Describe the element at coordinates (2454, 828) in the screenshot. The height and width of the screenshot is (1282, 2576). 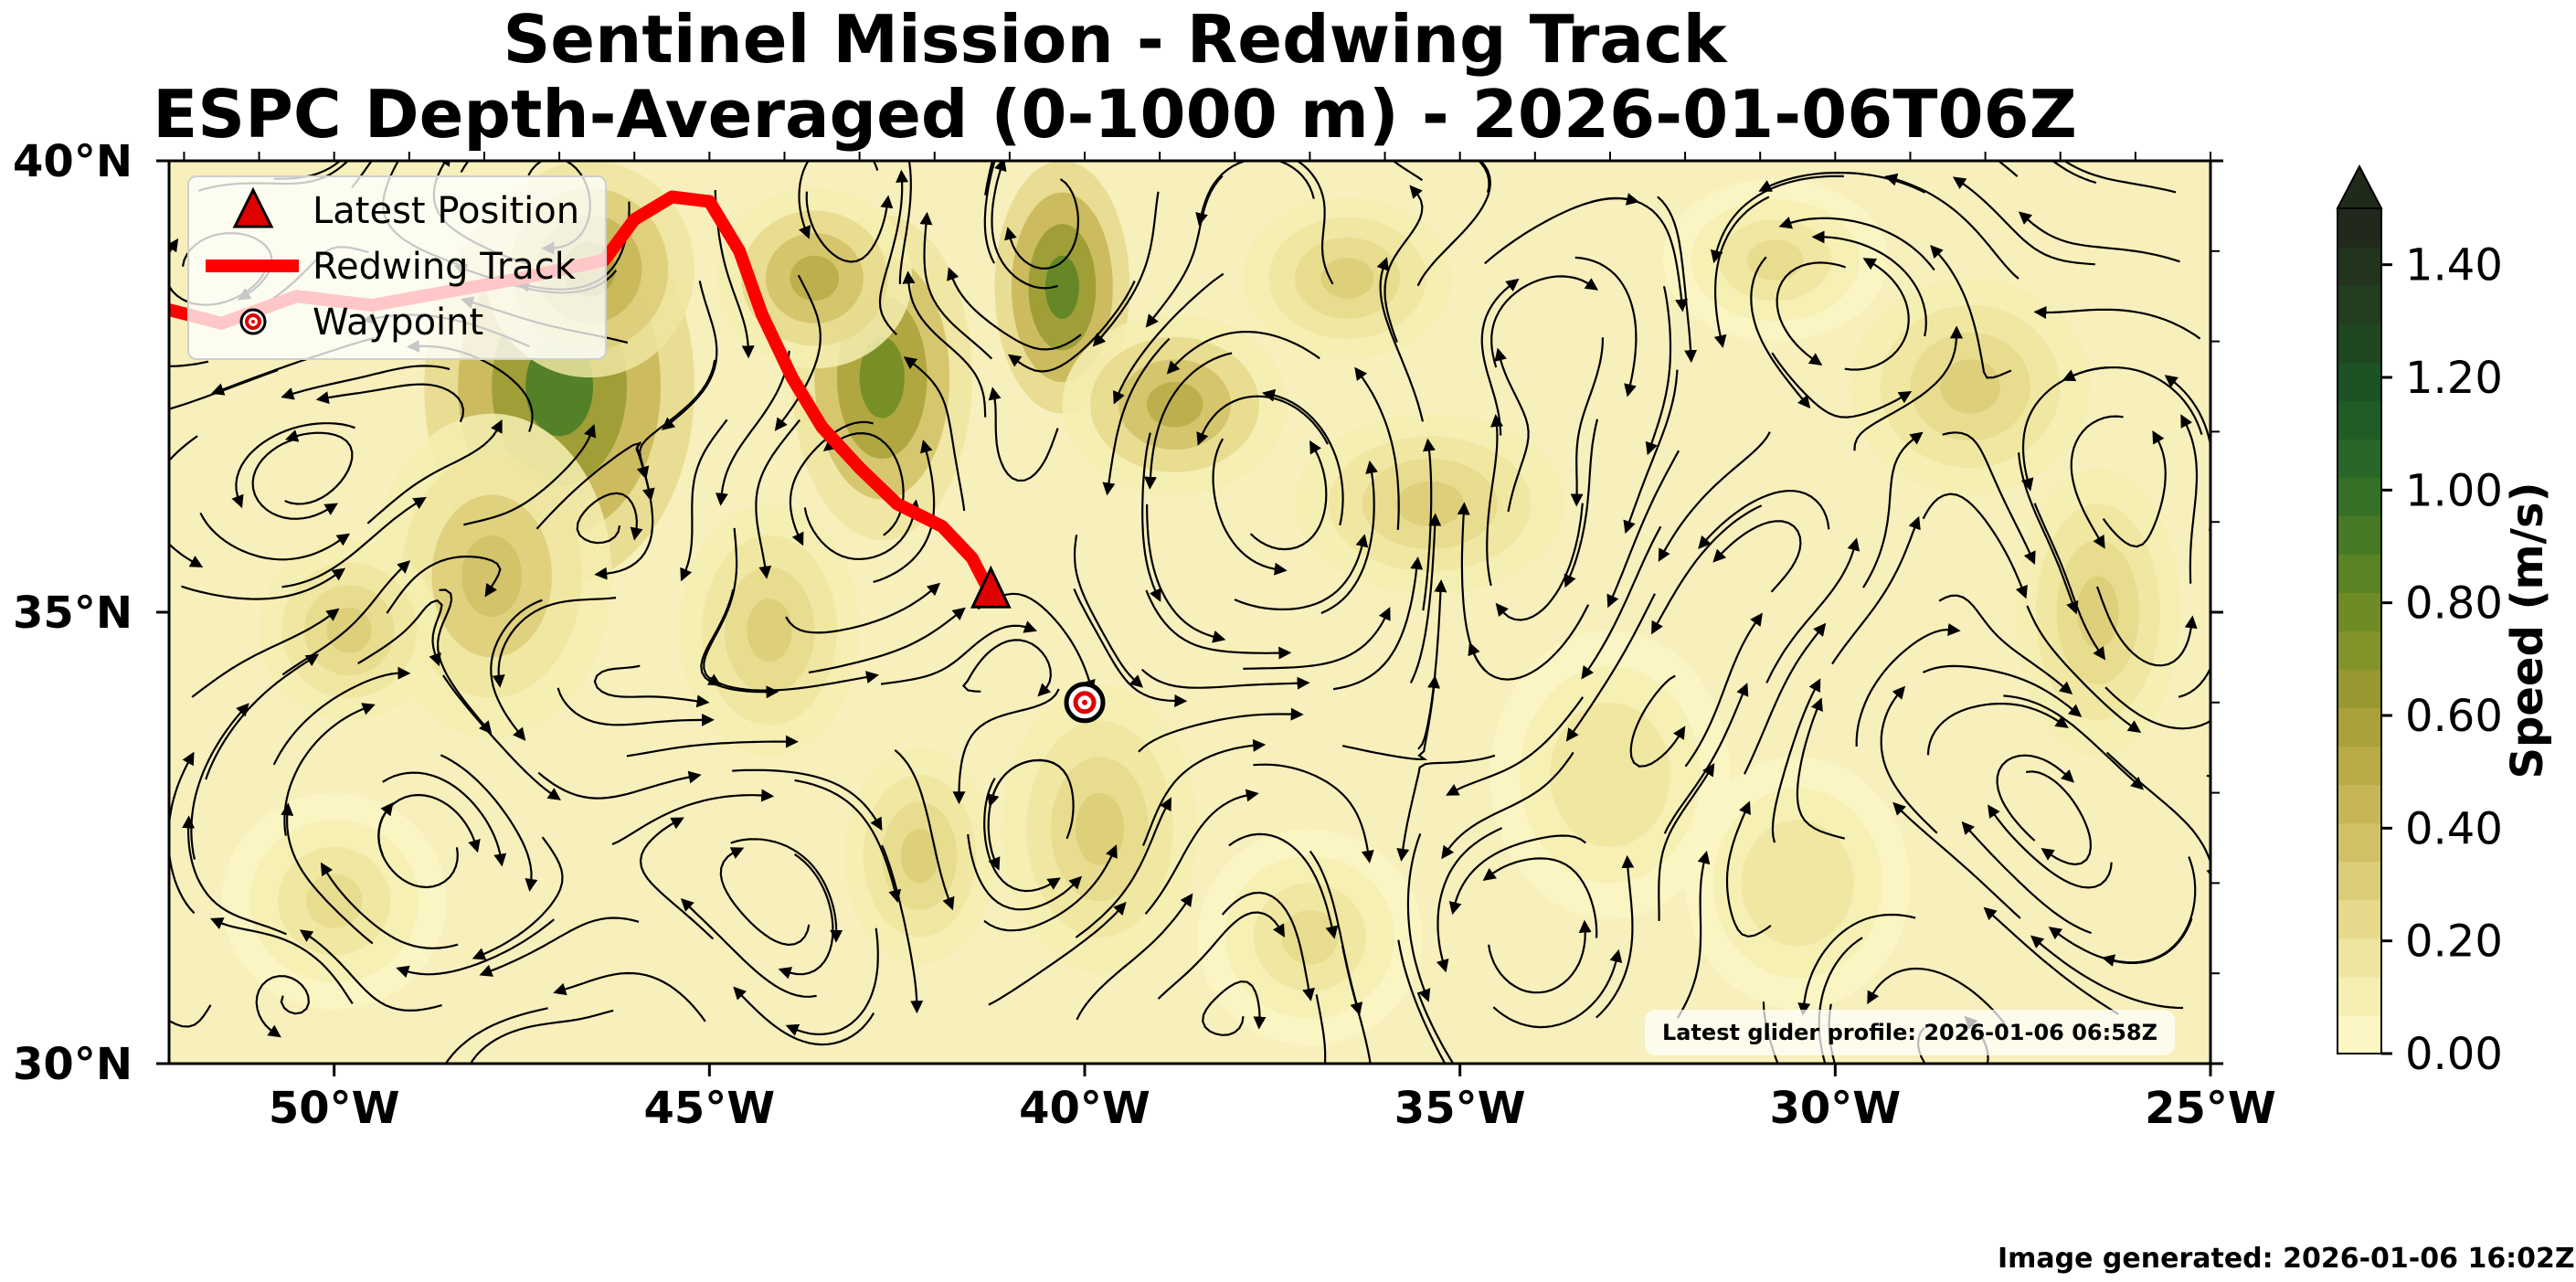
I see `colorbar-tick-label: 0.40` at that location.